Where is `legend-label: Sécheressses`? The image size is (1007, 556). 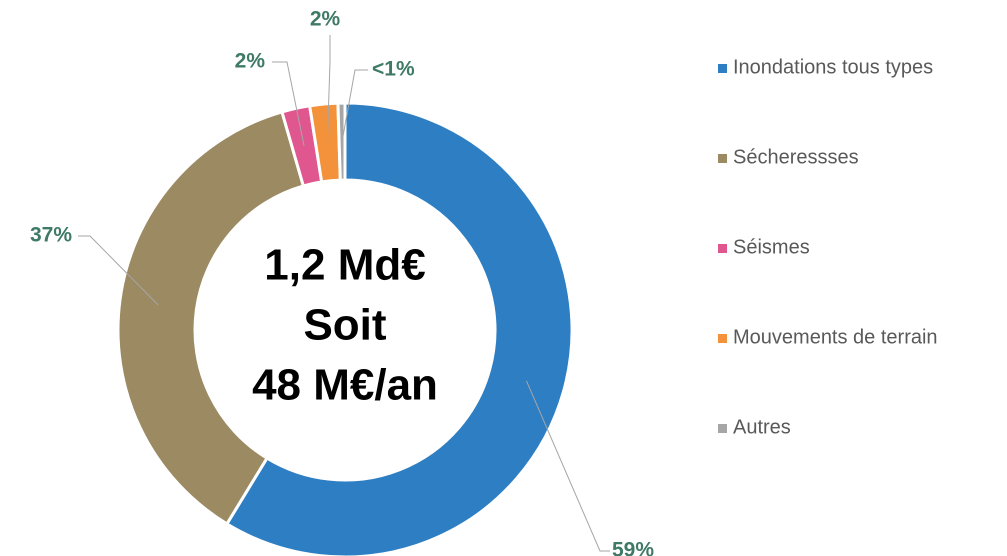
legend-label: Sécheressses is located at coordinates (796, 157).